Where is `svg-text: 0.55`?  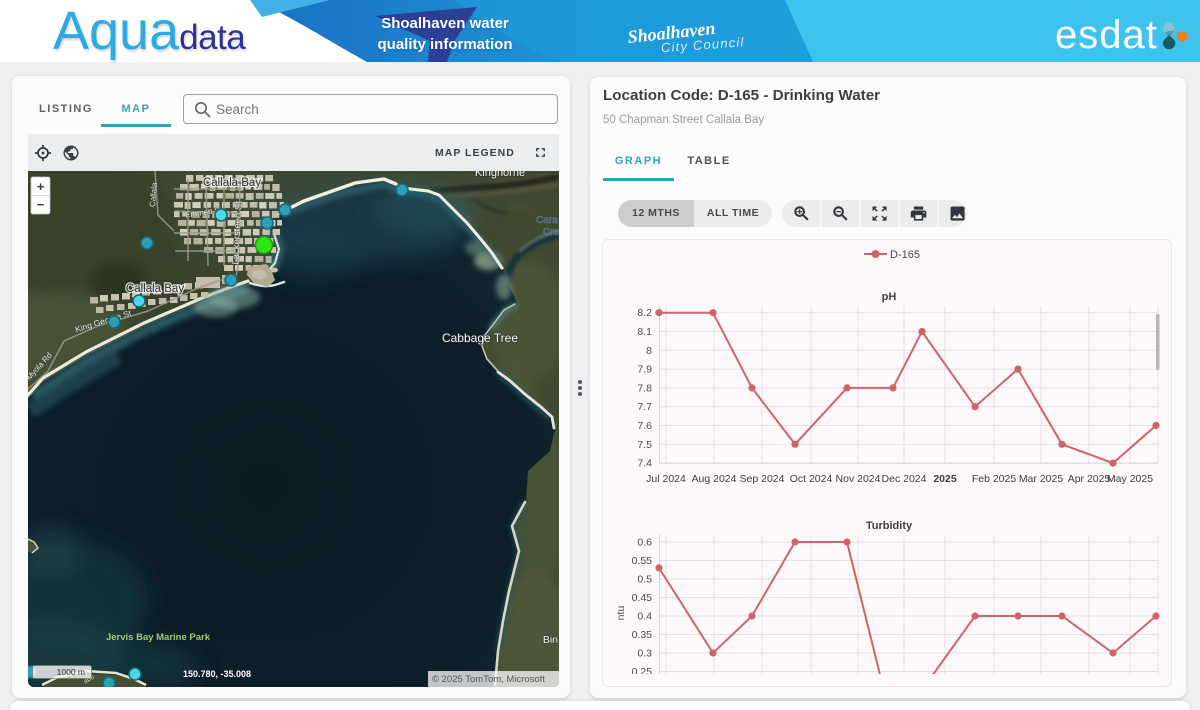
svg-text: 0.55 is located at coordinates (642, 561).